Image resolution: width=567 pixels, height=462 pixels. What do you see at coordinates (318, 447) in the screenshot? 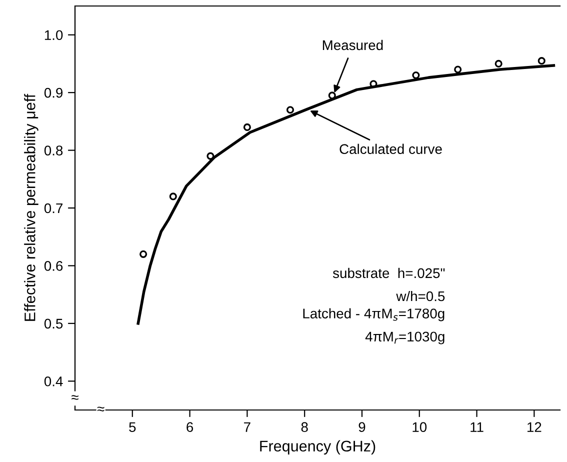
I see `x-axis-title: Frequency (GHz)` at bounding box center [318, 447].